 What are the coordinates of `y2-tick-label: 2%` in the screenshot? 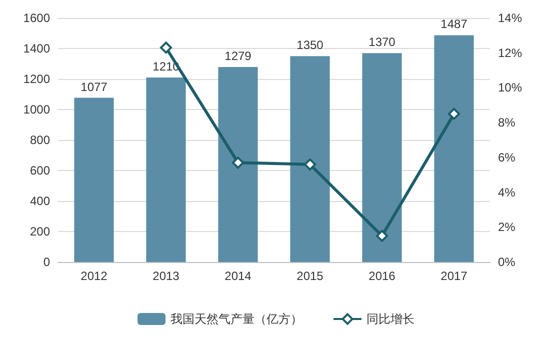 It's located at (507, 227).